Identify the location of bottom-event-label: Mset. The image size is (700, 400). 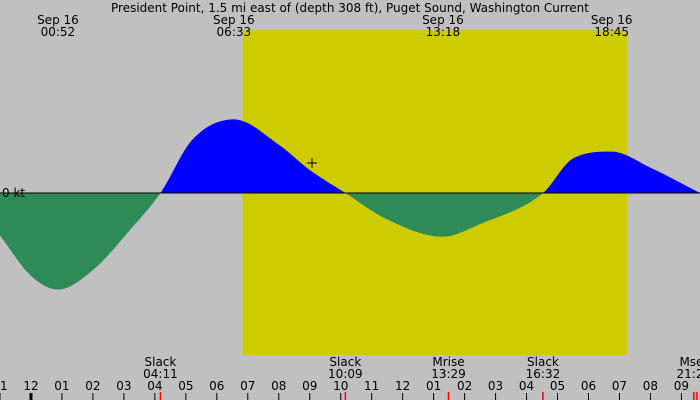
(689, 362).